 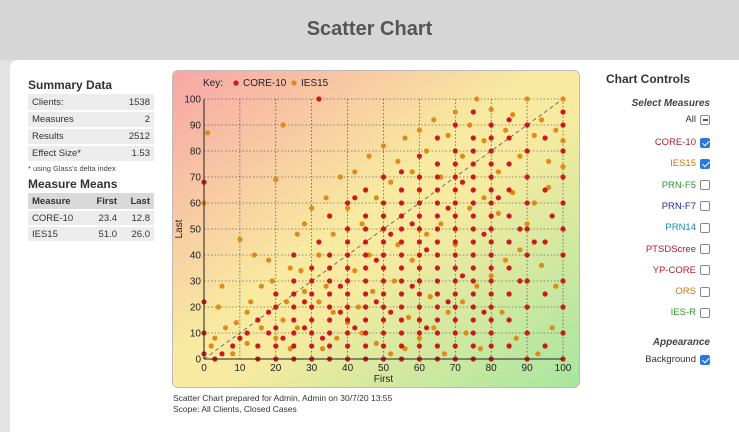 I want to click on background-toggle: Background, so click(x=677, y=359).